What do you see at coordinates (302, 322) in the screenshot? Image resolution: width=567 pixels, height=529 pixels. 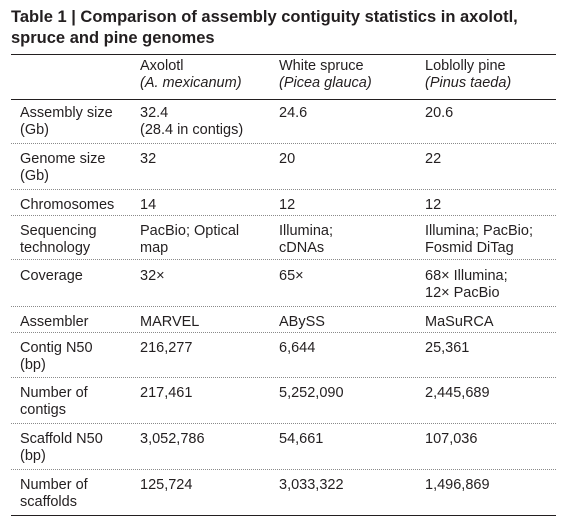 I see `cell-value: ABySS` at bounding box center [302, 322].